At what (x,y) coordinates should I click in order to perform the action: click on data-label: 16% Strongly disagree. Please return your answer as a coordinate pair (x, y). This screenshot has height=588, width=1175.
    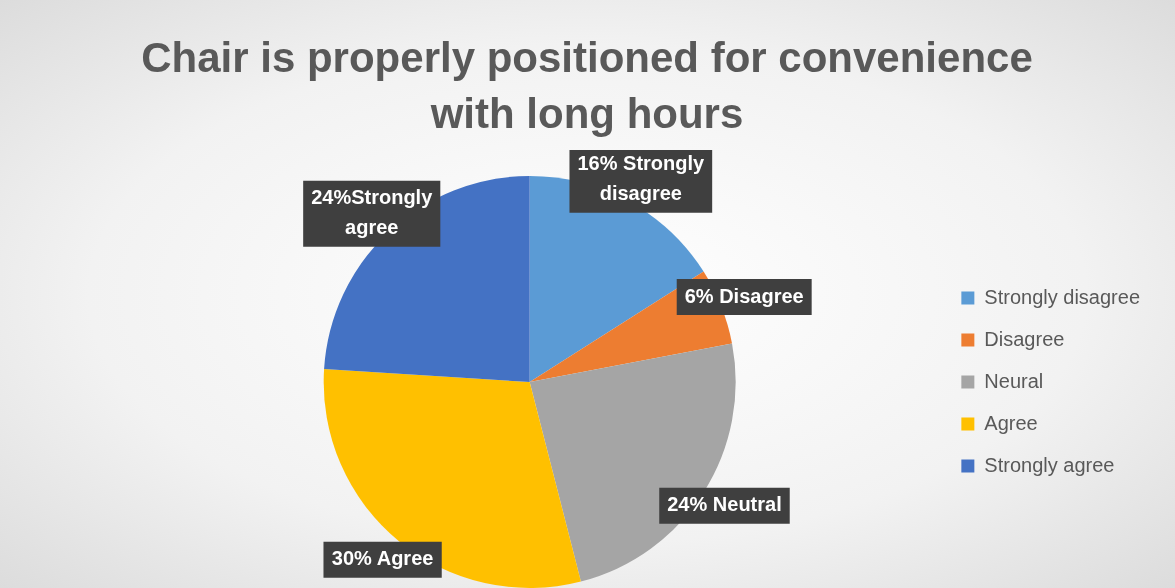
    Looking at the image, I should click on (641, 178).